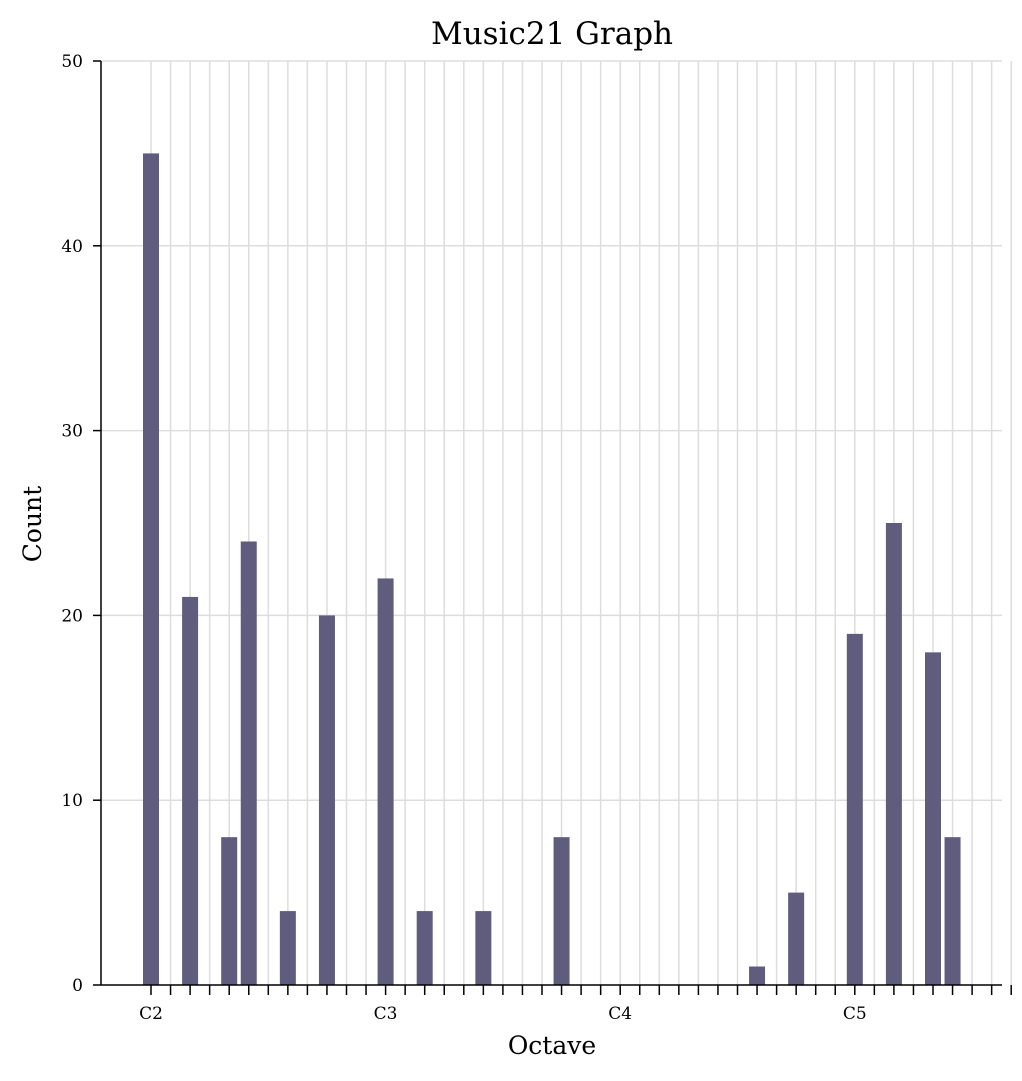  Describe the element at coordinates (552, 1045) in the screenshot. I see `x-axis-label: Octave` at that location.